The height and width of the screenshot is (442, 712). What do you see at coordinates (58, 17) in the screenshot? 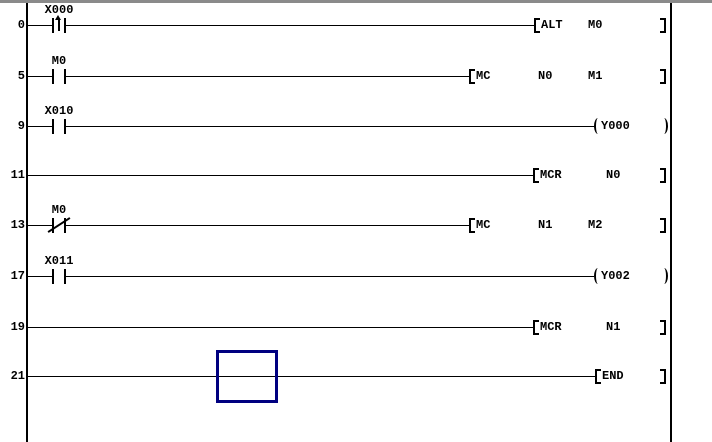
I see `rising-edge-arrow-icon` at bounding box center [58, 17].